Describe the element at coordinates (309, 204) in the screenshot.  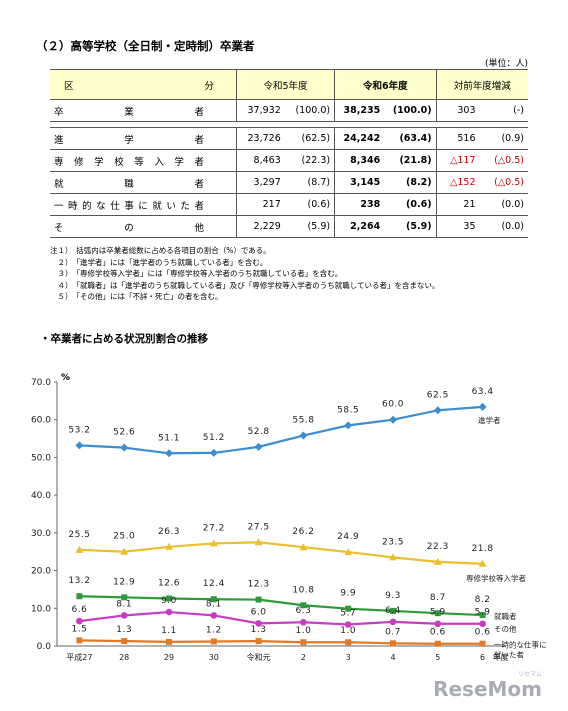
I see `r5-percent: (0.6)` at that location.